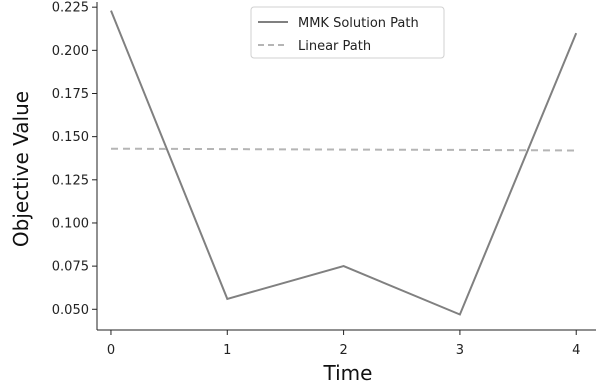  Describe the element at coordinates (576, 350) in the screenshot. I see `x-tick-label: 4` at that location.